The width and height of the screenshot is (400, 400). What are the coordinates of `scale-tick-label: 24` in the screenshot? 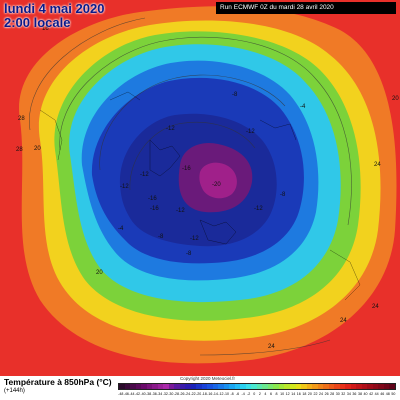 It's located at (321, 394).